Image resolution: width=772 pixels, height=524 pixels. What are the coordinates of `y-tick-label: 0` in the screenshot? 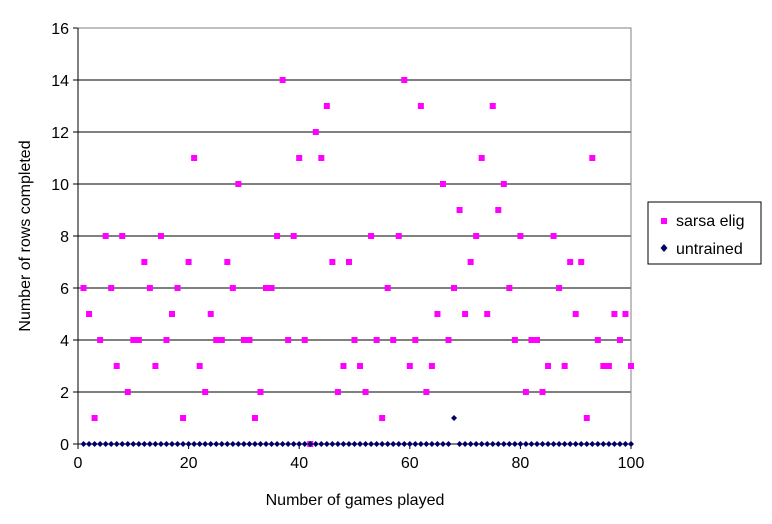 It's located at (64, 445).